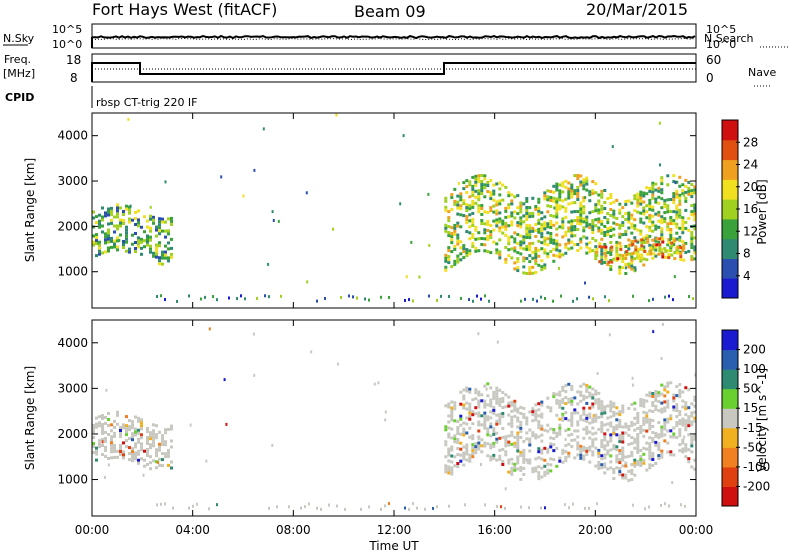 The image size is (800, 554). Describe the element at coordinates (30, 210) in the screenshot. I see `power-ylabel: Slant Range [km]` at that location.